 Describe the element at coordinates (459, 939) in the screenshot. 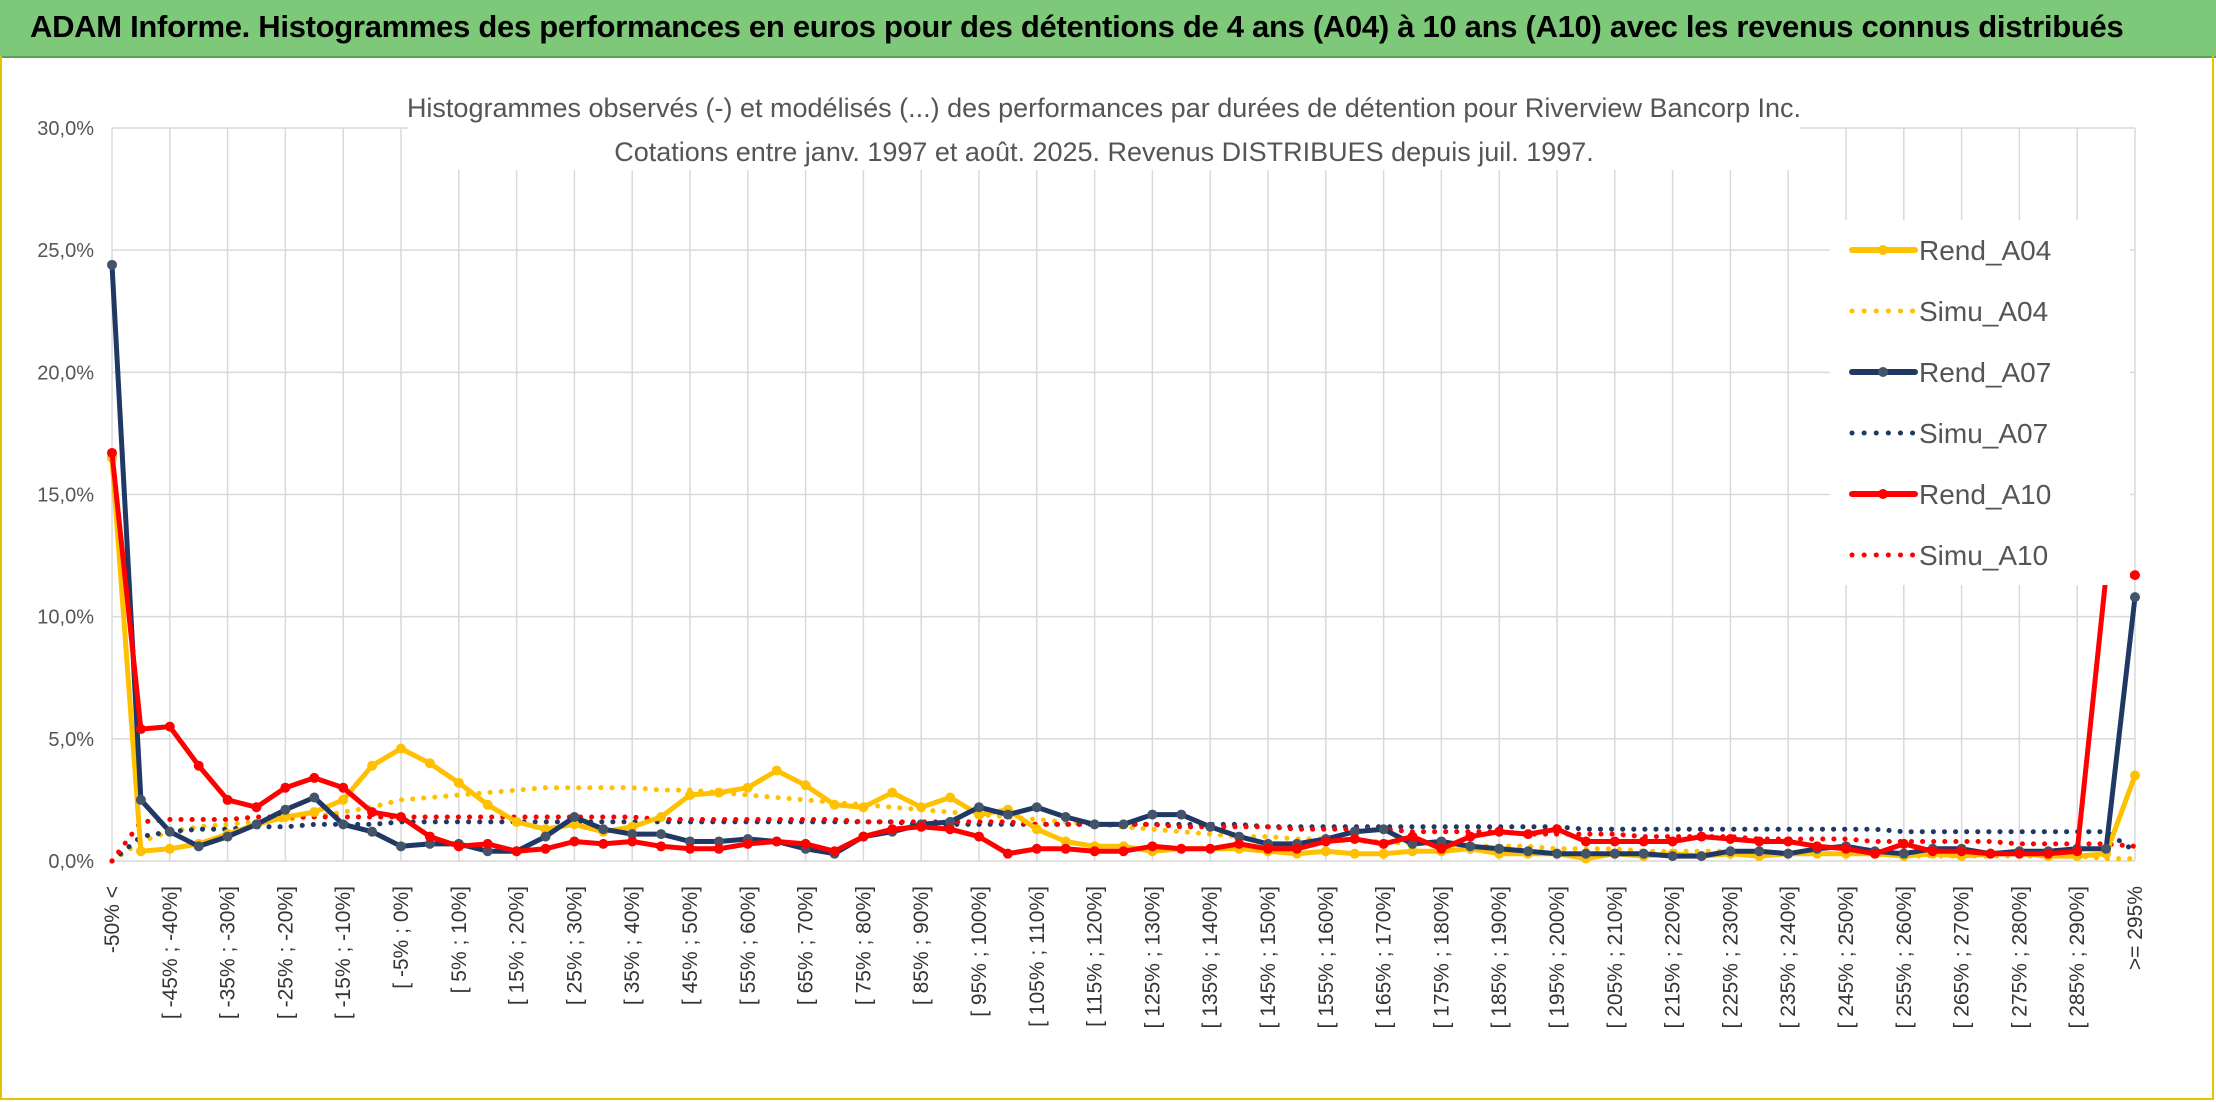

I see `x-tick-label: [ 5% ; 10%]` at that location.